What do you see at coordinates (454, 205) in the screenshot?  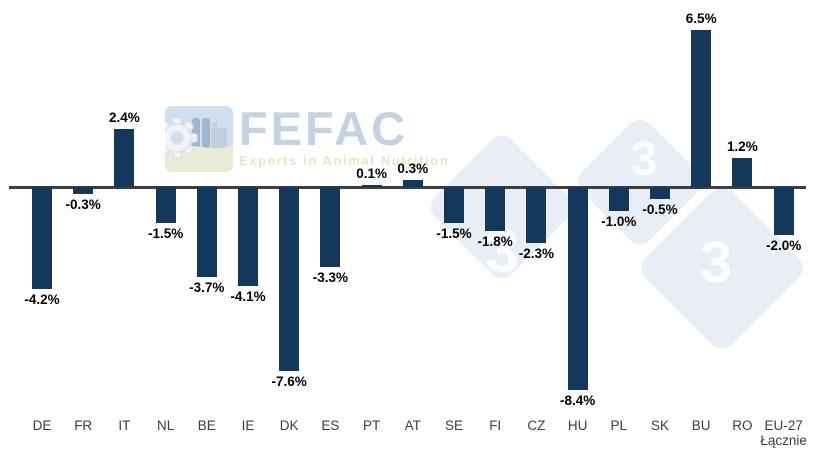 I see `bar-se` at bounding box center [454, 205].